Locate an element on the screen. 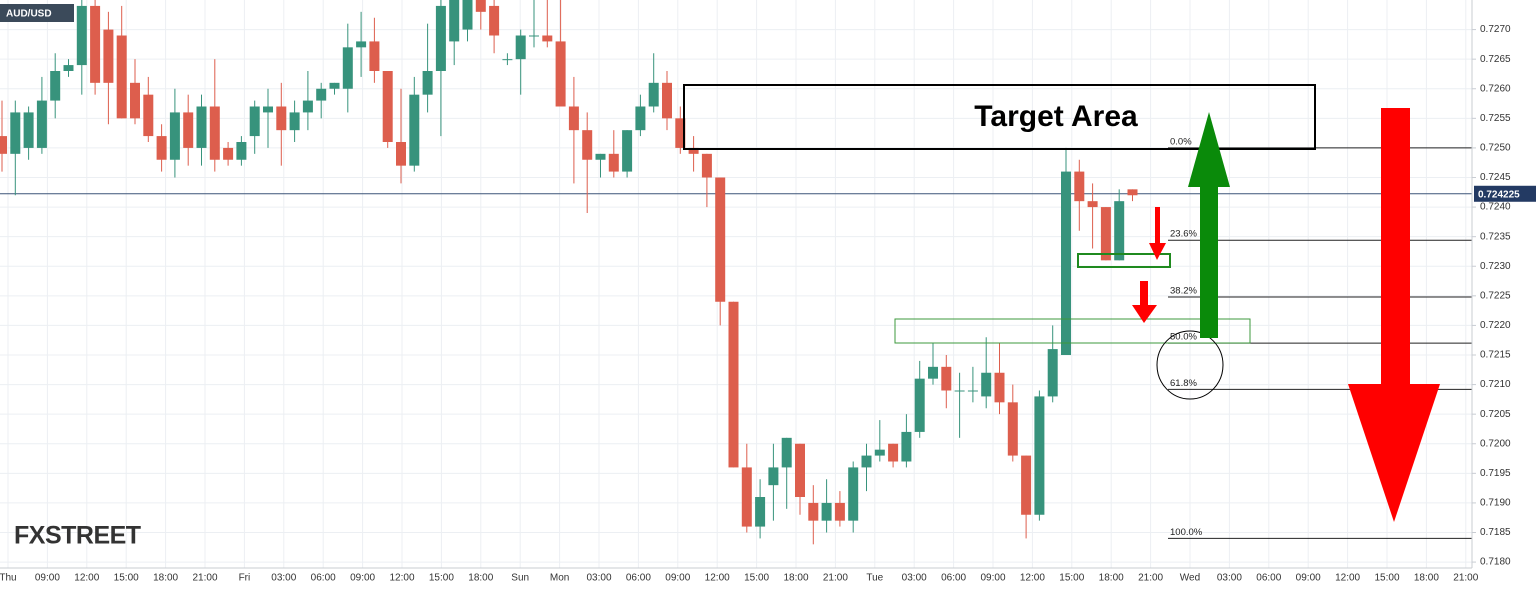 The image size is (1536, 589). fib-circle is located at coordinates (1190, 365).